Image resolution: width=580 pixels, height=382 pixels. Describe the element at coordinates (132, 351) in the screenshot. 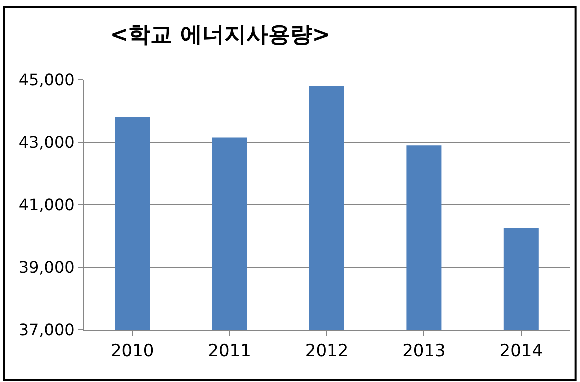

I see `x-tick-label: 2010` at that location.